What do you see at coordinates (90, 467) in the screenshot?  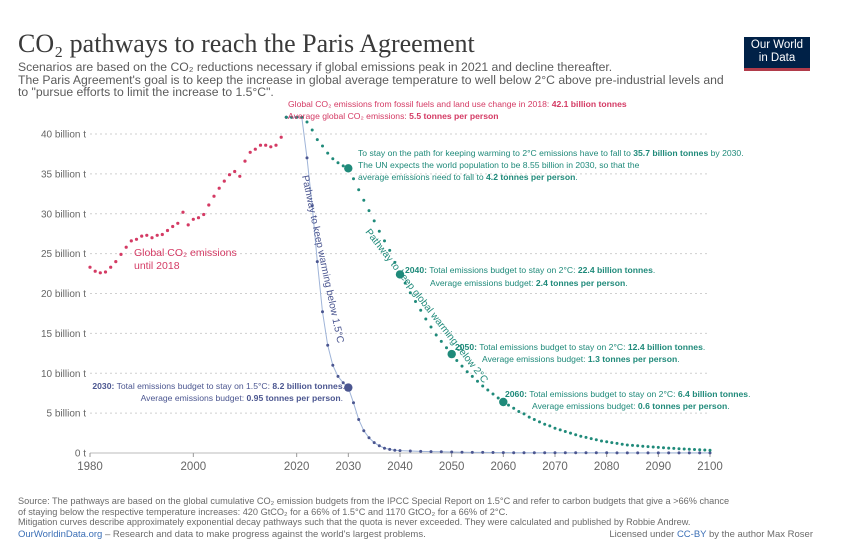 I see `x-tick-label: 1980` at bounding box center [90, 467].